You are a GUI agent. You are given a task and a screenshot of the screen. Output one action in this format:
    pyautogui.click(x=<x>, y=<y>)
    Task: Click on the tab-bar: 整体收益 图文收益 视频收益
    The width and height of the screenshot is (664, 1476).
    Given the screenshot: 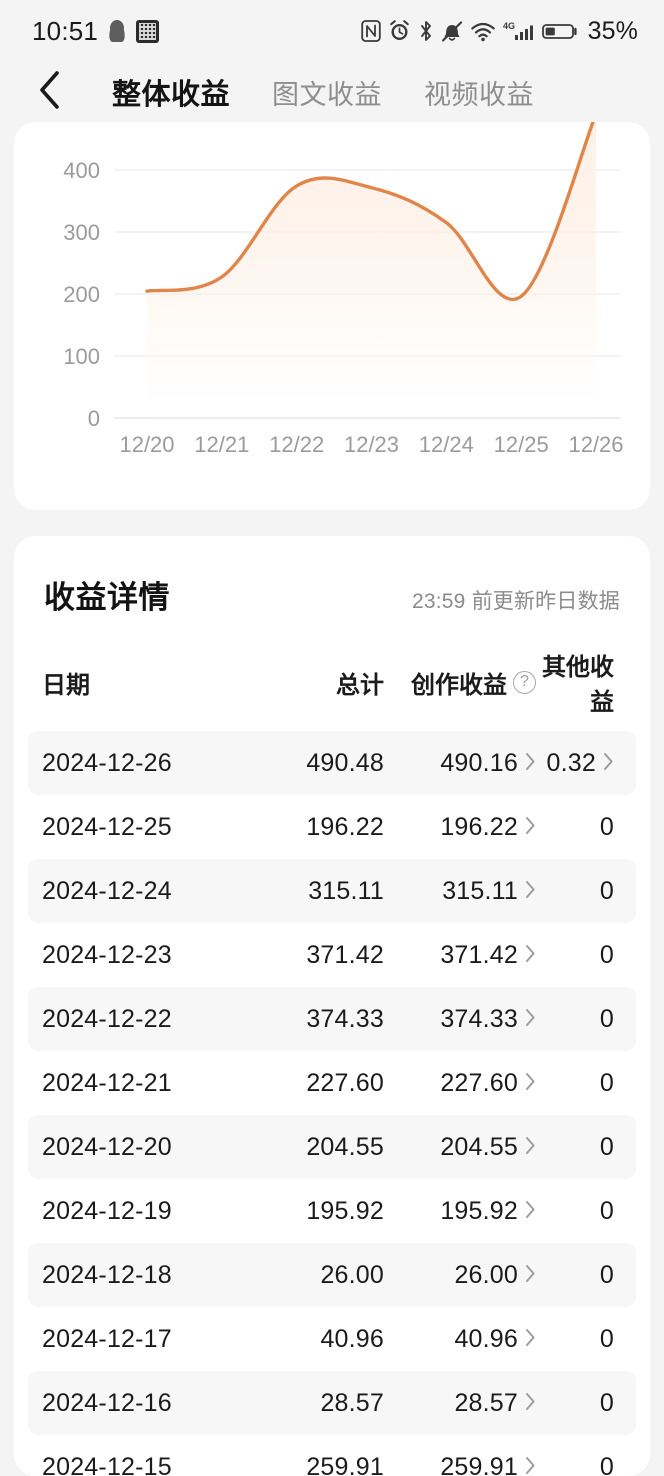 What is the action you would take?
    pyautogui.click(x=323, y=92)
    